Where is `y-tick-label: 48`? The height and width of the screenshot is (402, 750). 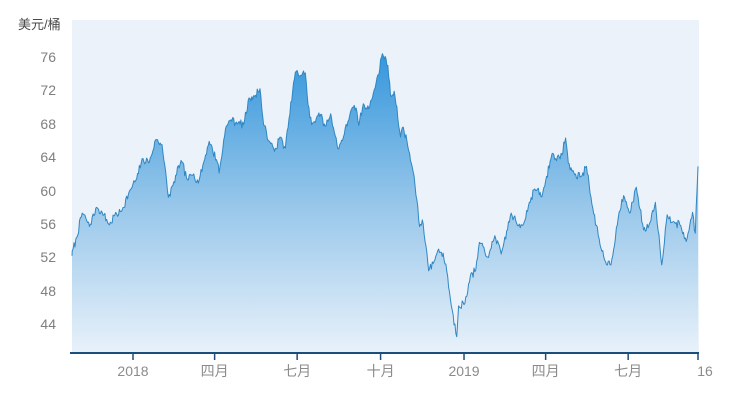
y-tick-label: 48 is located at coordinates (48, 290).